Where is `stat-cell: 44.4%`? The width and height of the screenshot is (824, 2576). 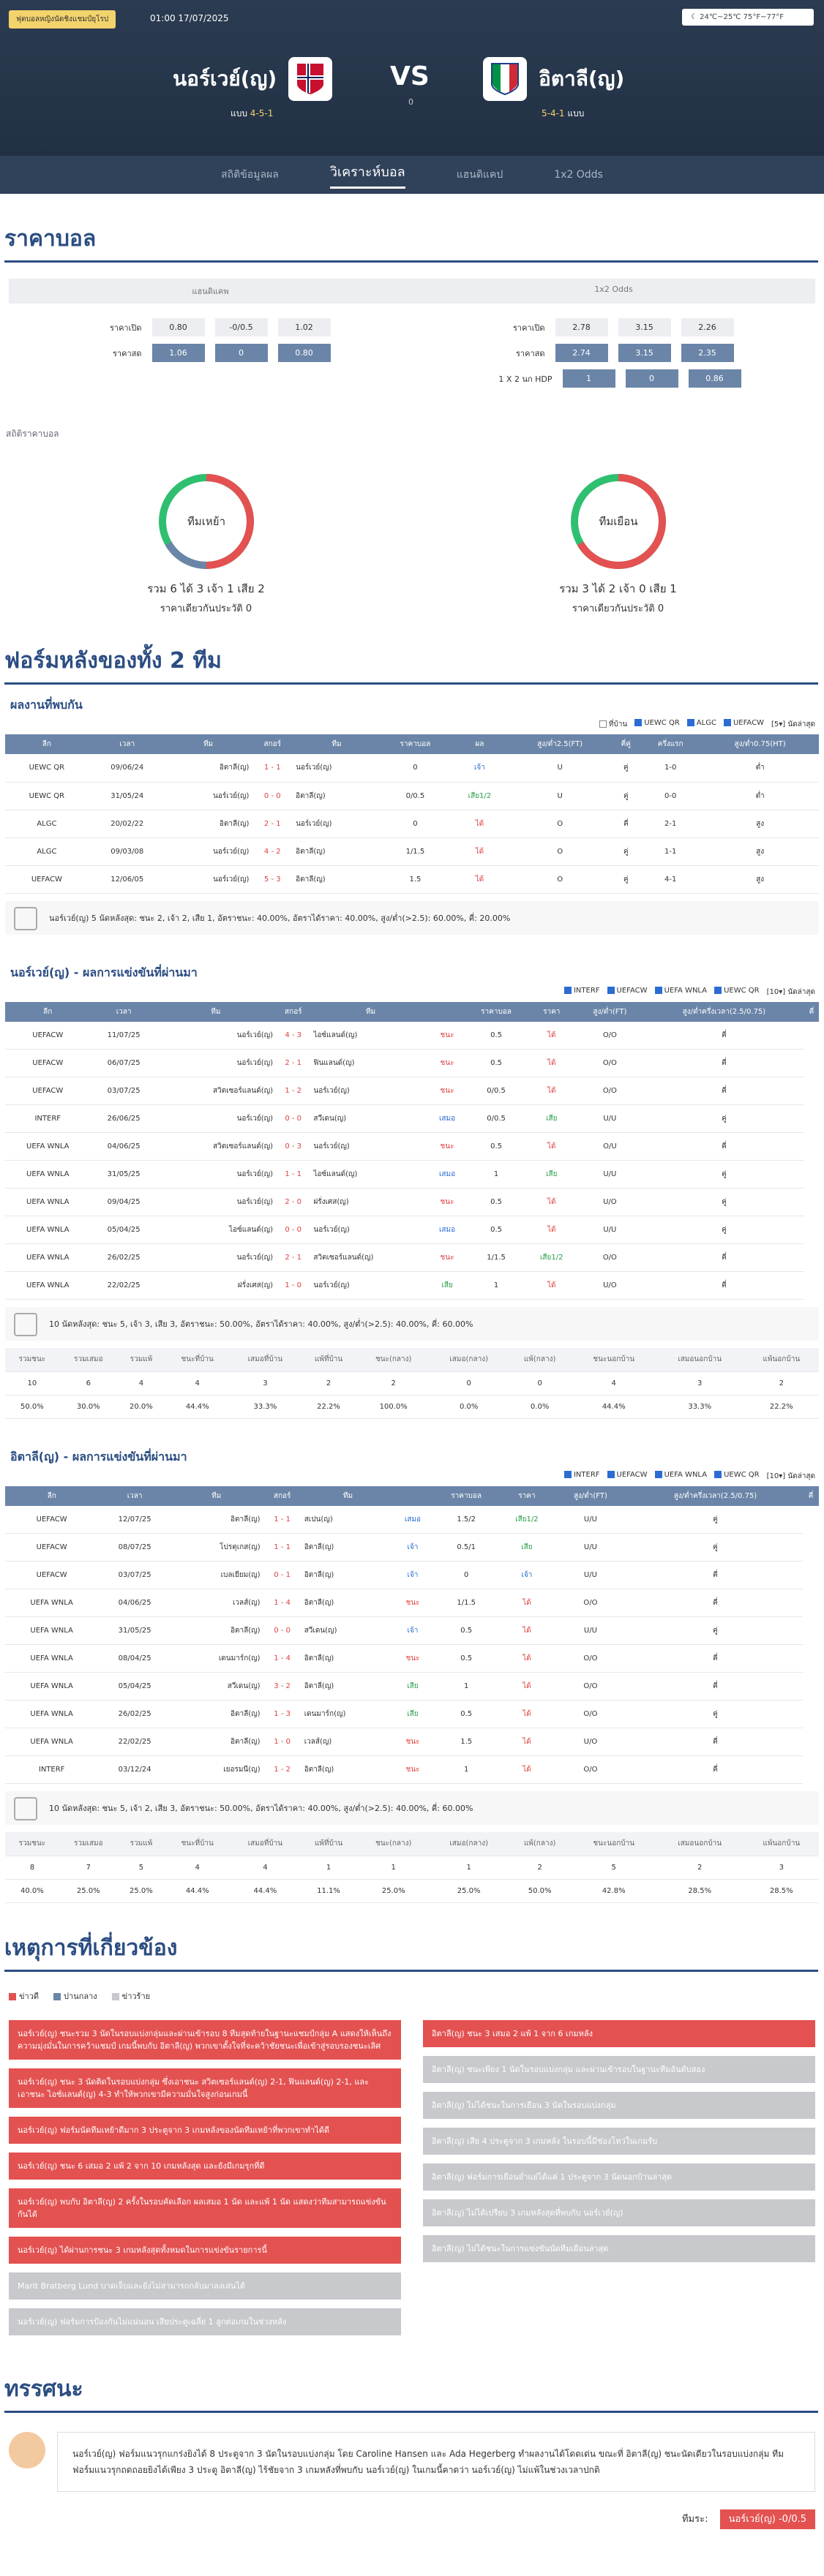 stat-cell: 44.4% is located at coordinates (265, 1891).